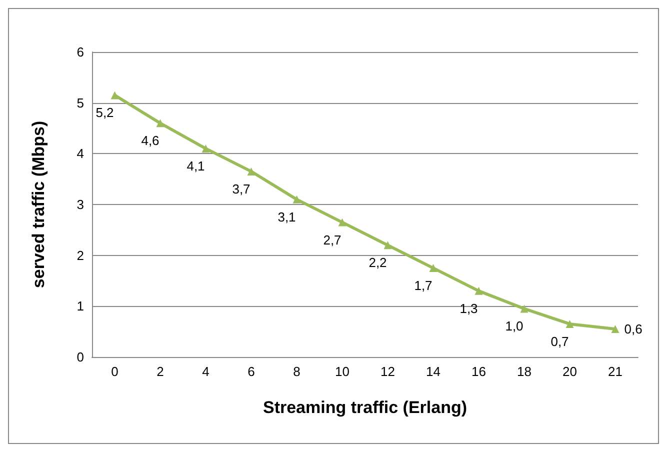 This screenshot has width=669, height=454. I want to click on data-label: 0,6, so click(633, 329).